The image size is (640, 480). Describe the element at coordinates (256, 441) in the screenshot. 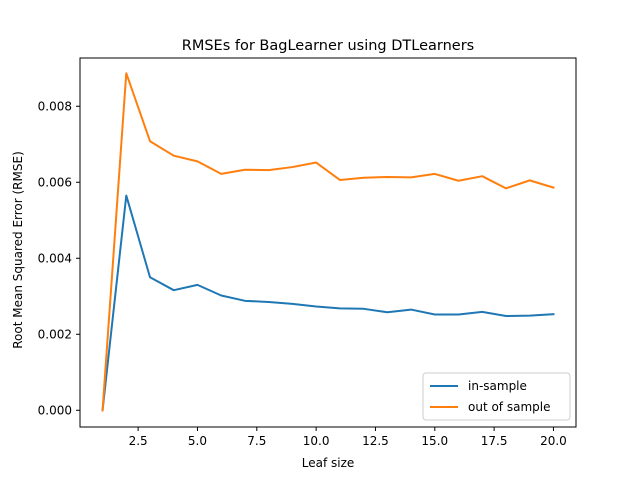

I see `x-tick-label: 7.5` at that location.